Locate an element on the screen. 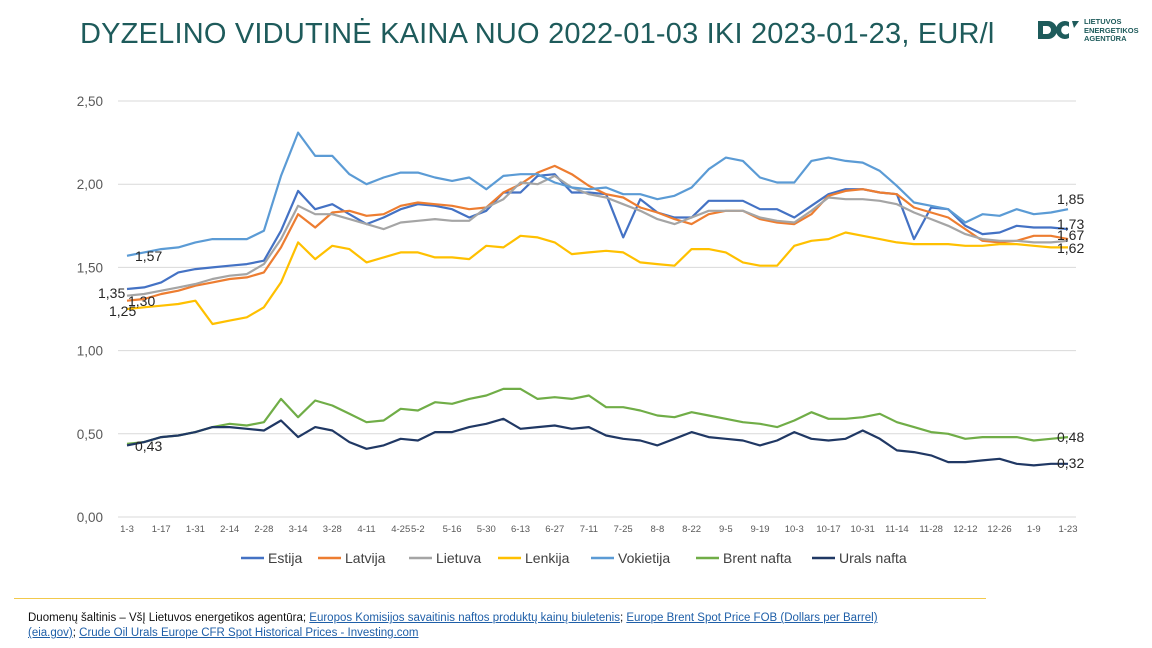 The width and height of the screenshot is (1152, 648). x-tick-label: 8-22 is located at coordinates (691, 529).